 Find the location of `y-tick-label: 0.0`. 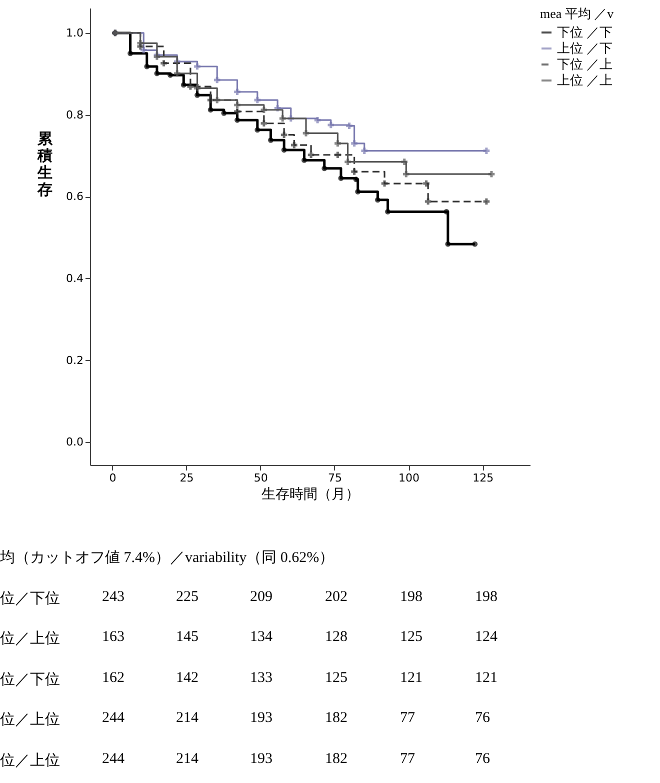

y-tick-label: 0.0 is located at coordinates (75, 442).